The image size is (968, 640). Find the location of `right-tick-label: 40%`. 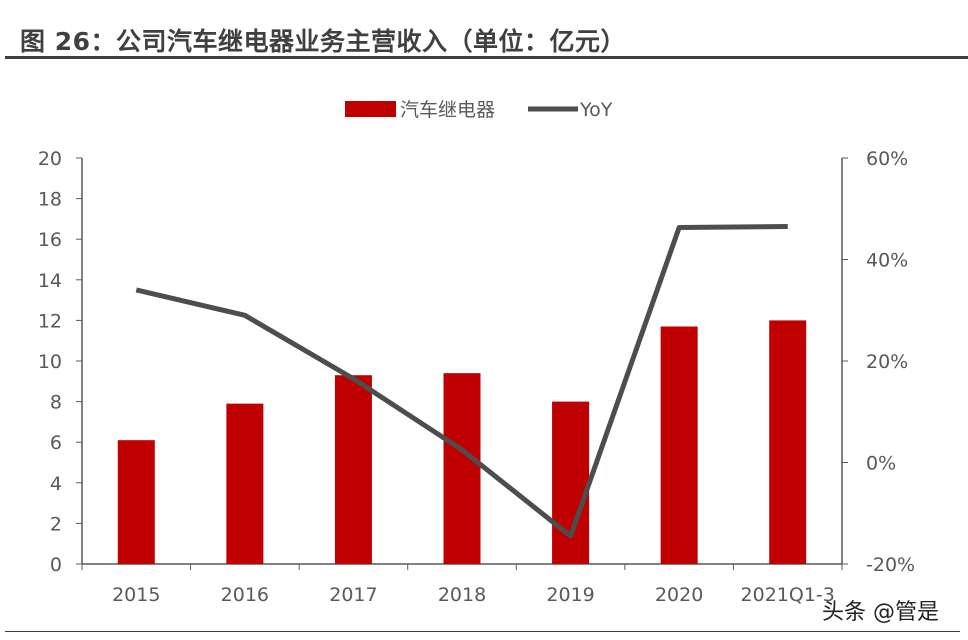

right-tick-label: 40% is located at coordinates (887, 261).